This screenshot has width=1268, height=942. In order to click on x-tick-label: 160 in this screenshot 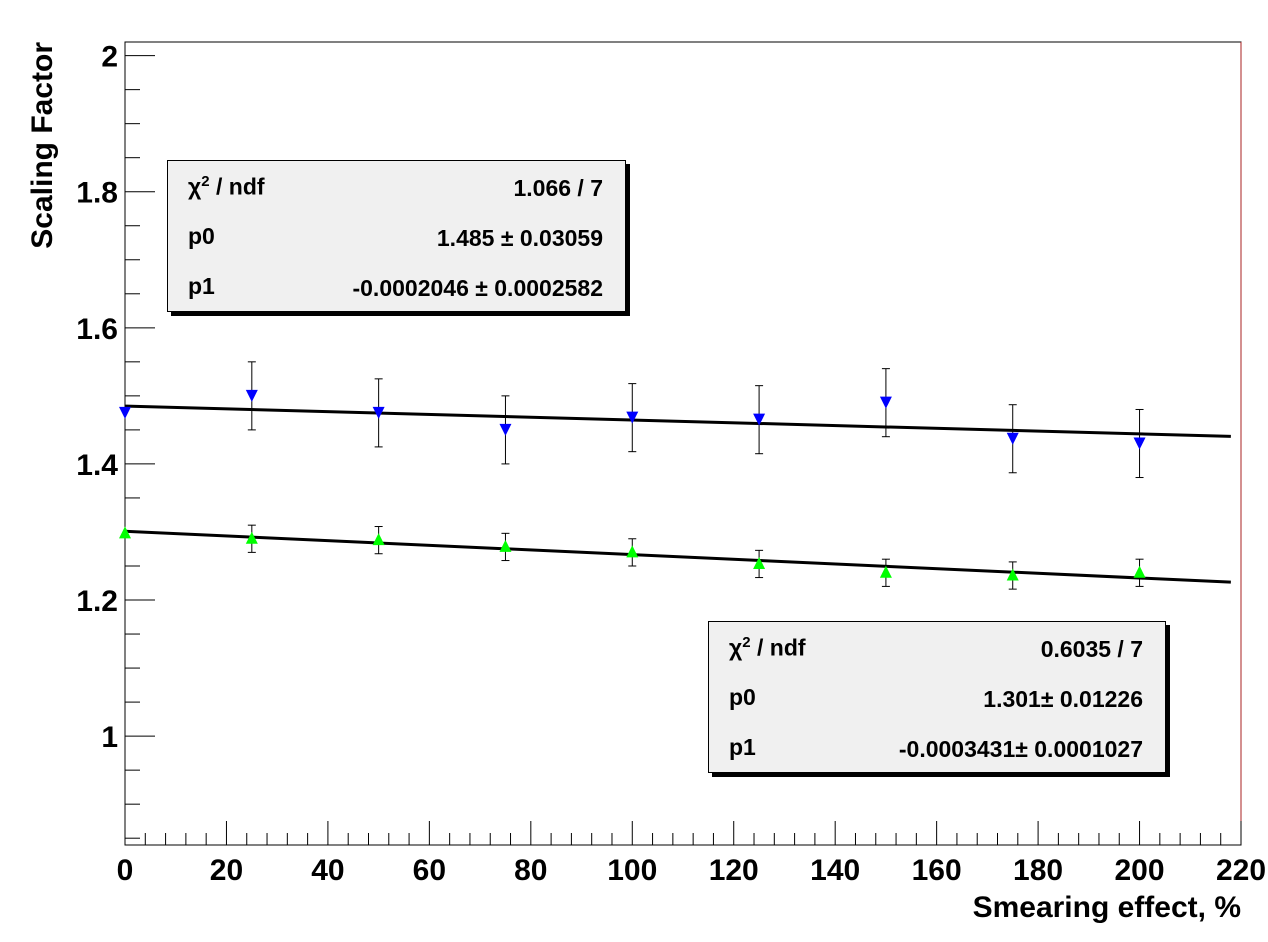, I will do `click(937, 870)`.